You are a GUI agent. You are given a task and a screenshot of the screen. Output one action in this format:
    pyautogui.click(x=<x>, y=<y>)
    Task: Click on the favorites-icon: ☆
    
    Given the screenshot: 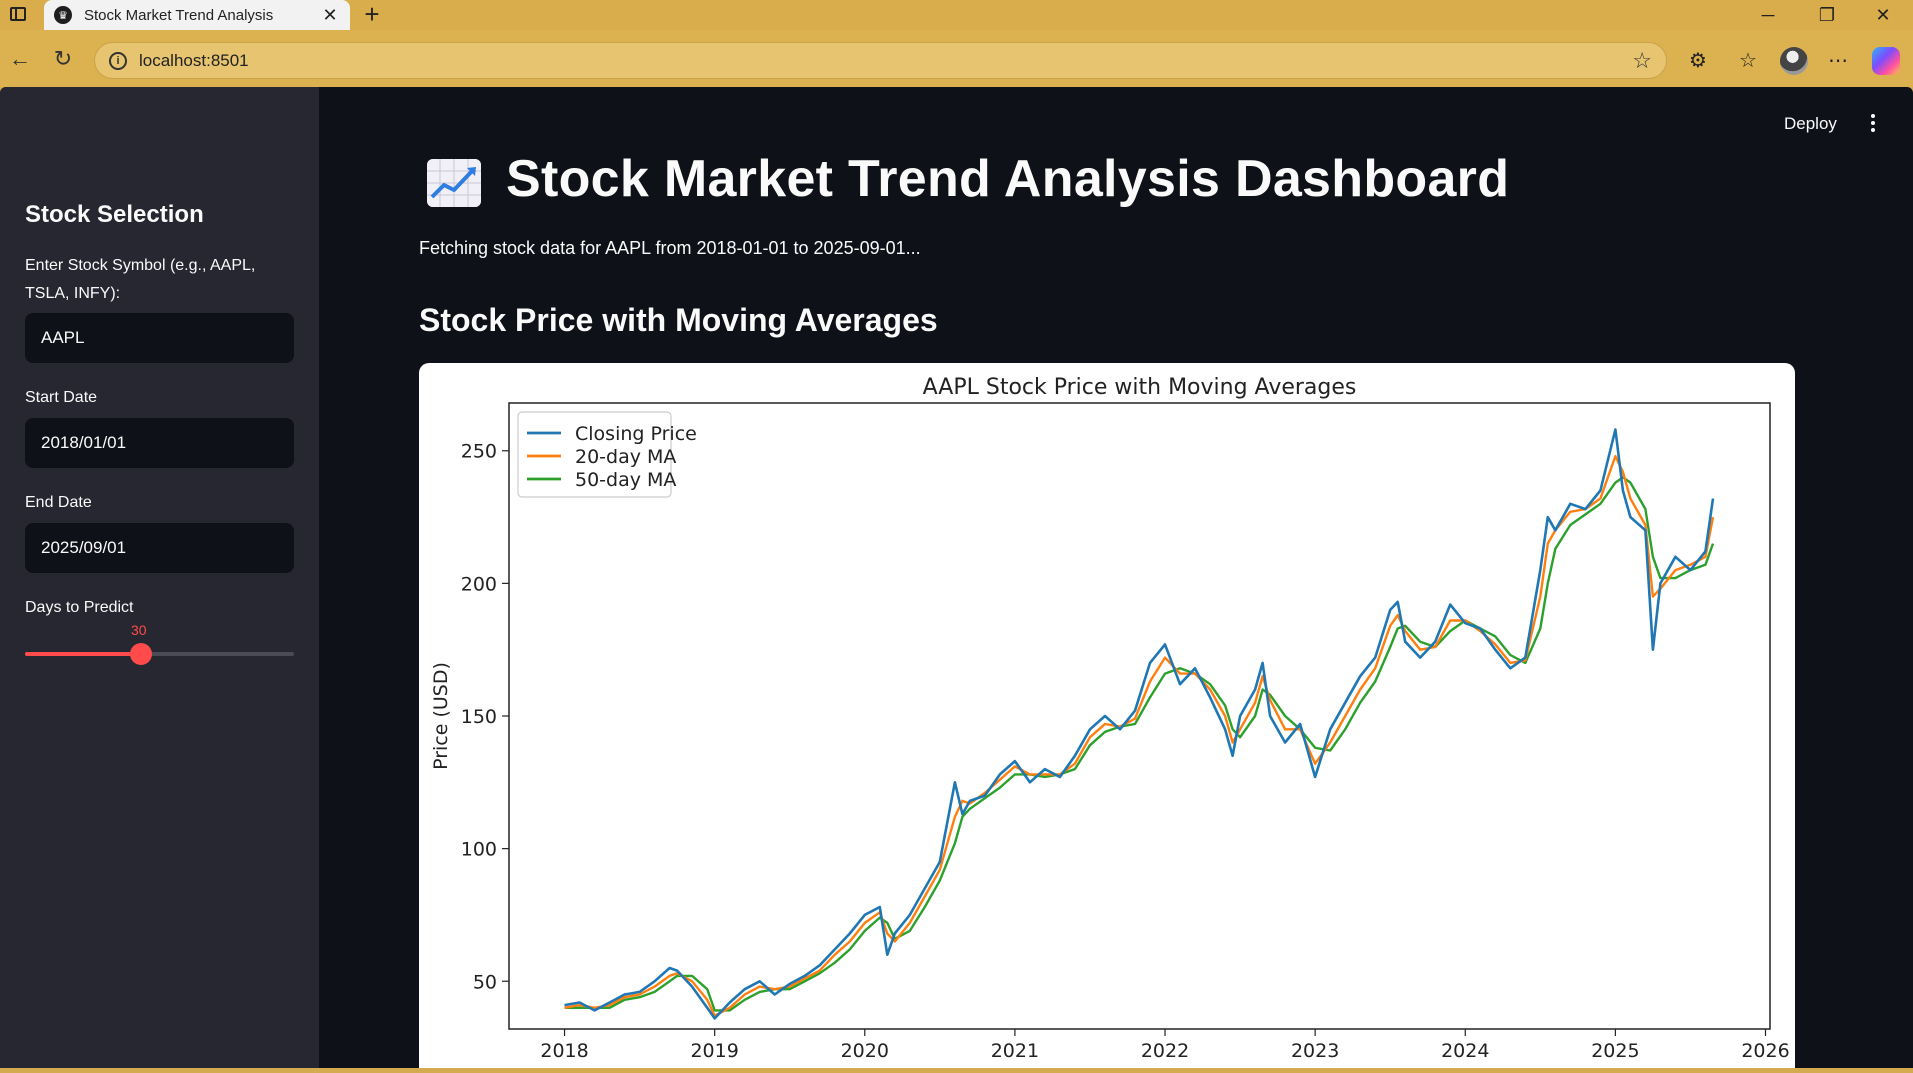 What is the action you would take?
    pyautogui.click(x=1748, y=60)
    